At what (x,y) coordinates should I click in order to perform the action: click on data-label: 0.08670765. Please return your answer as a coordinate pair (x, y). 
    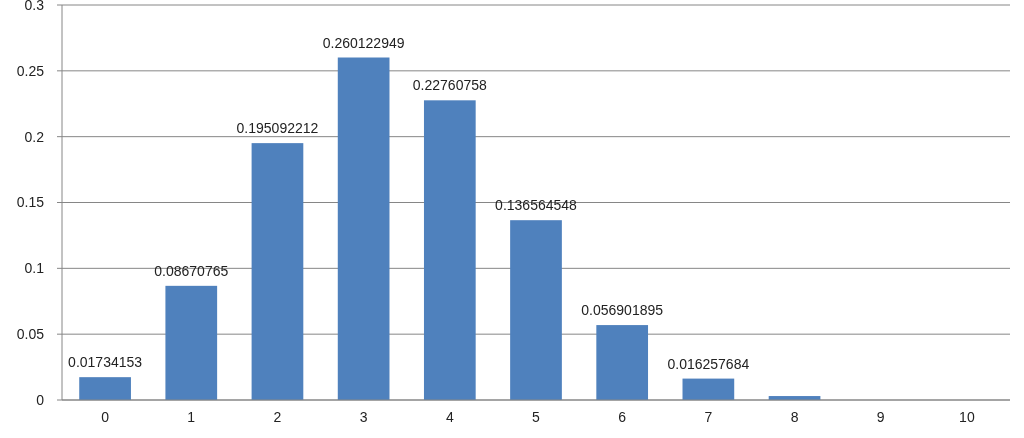
    Looking at the image, I should click on (191, 270).